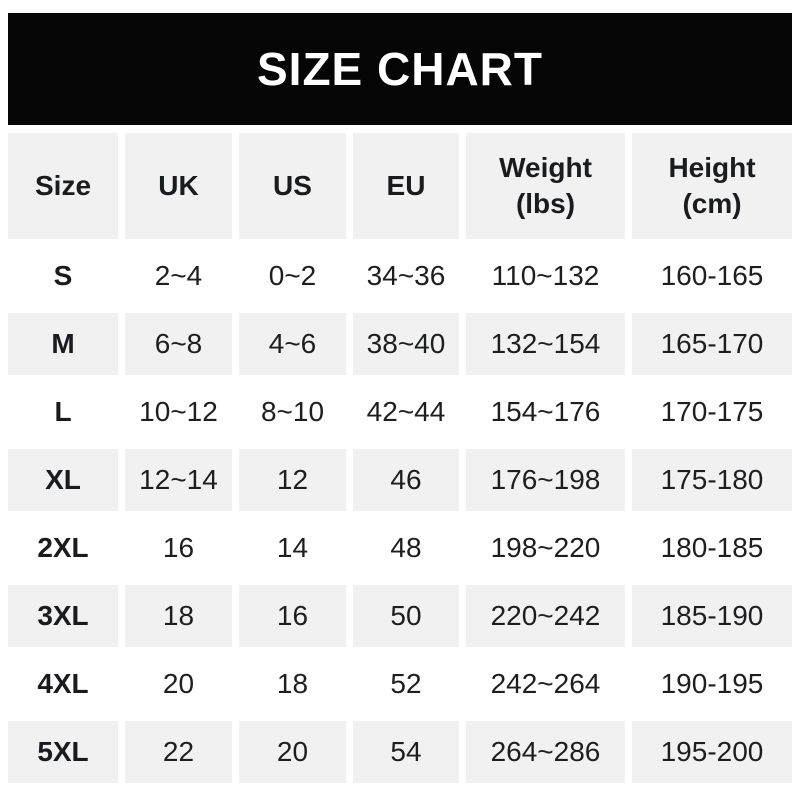 This screenshot has height=800, width=800. What do you see at coordinates (545, 186) in the screenshot?
I see `column-header-weight: Weight (lbs)` at bounding box center [545, 186].